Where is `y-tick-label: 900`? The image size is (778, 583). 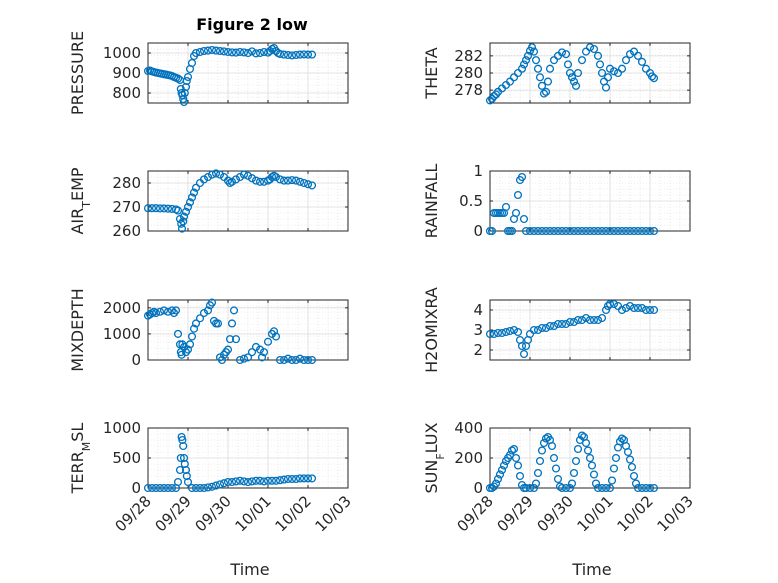 y-tick-label: 900 is located at coordinates (126, 73).